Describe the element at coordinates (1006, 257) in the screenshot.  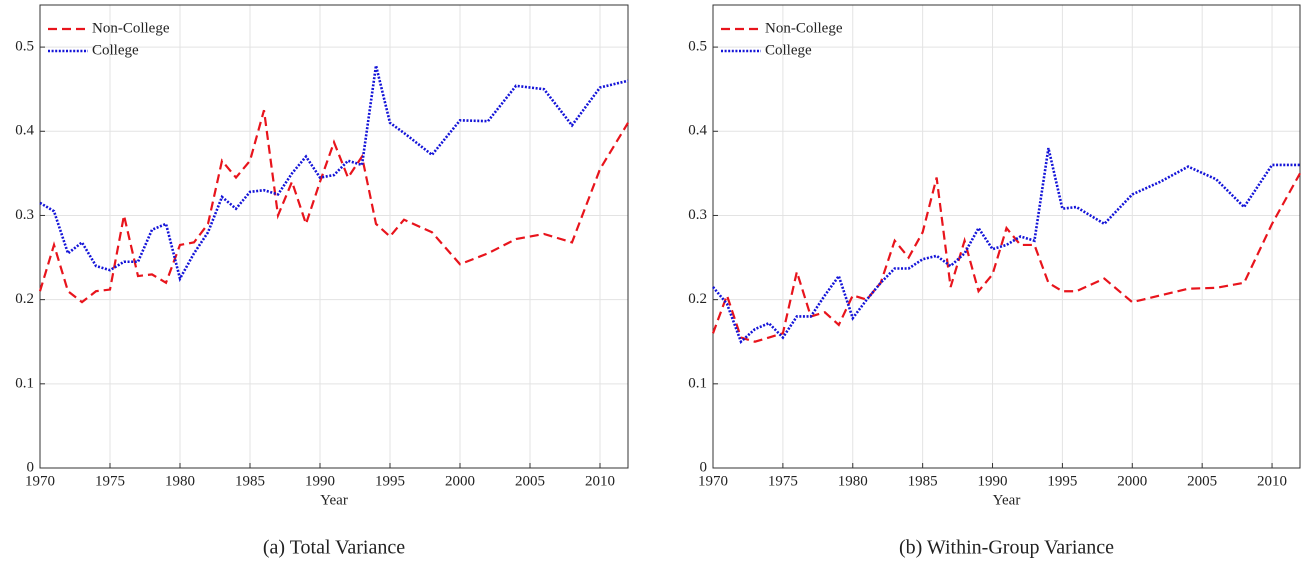
I see `series-line` at that location.